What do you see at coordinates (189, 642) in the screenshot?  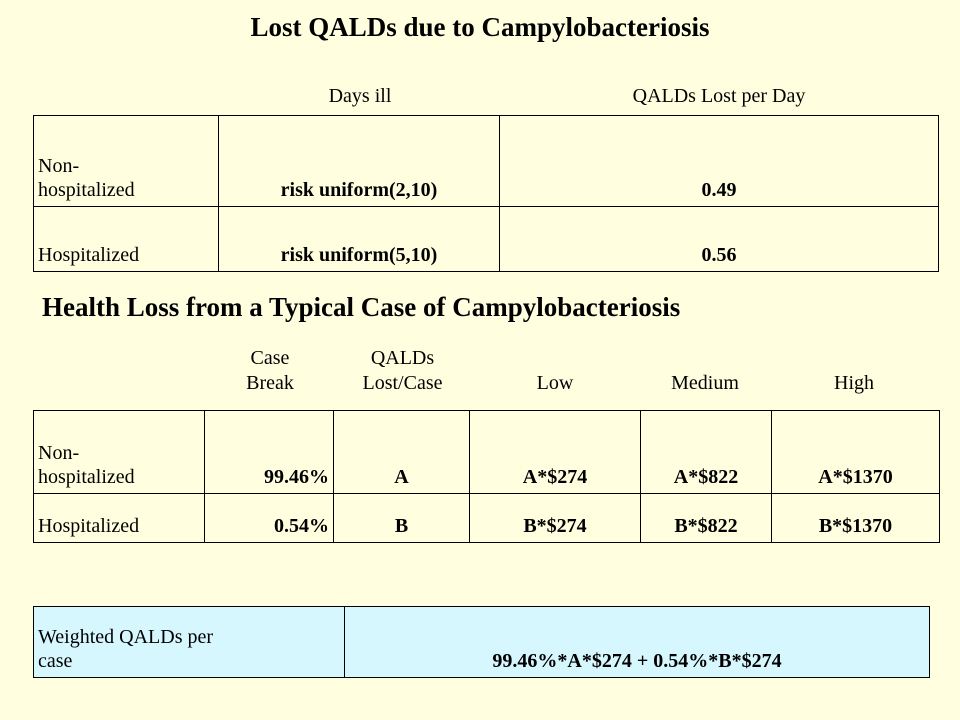 I see `weighted-qalds-label: Weighted QALDs per case` at bounding box center [189, 642].